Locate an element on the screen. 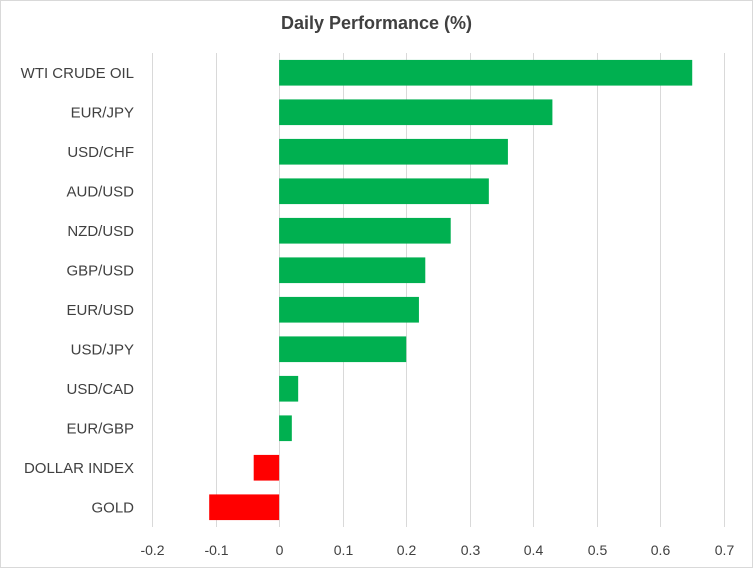 The image size is (753, 568). x-tick-label: 0.7 is located at coordinates (725, 550).